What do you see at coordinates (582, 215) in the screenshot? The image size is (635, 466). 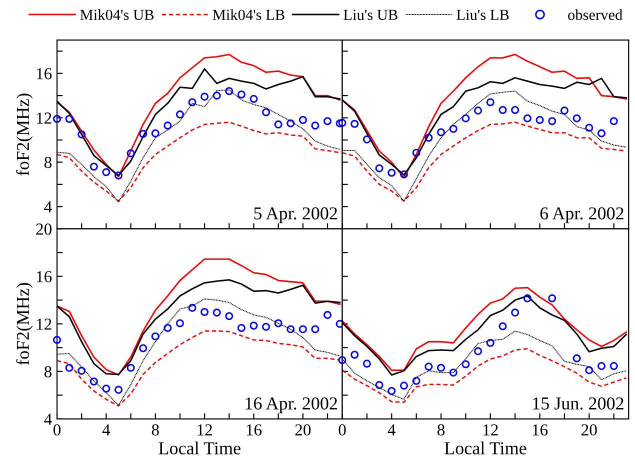 I see `annotation: 6 Apr. 2002` at bounding box center [582, 215].